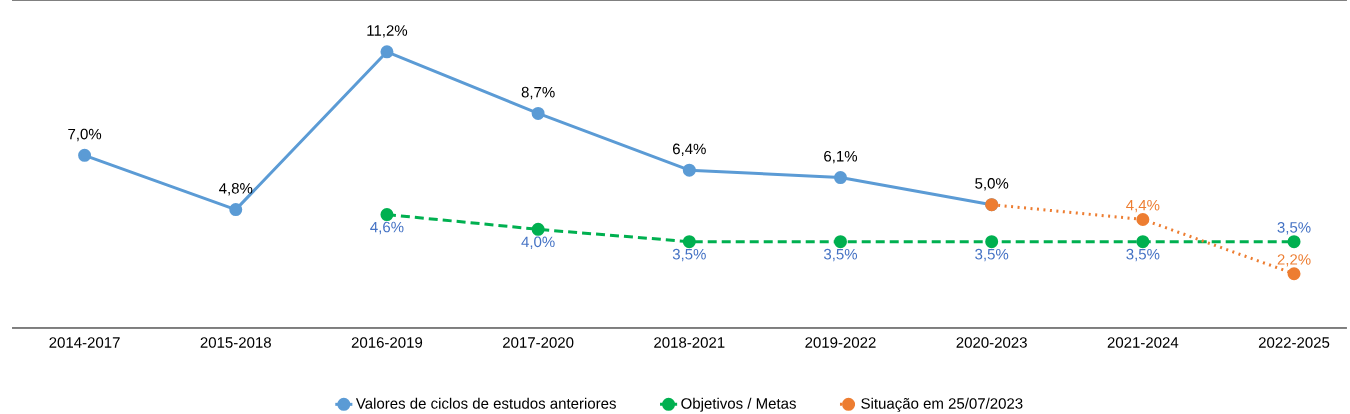 The height and width of the screenshot is (414, 1350). I want to click on x-tick-label: 2014-2017, so click(84, 342).